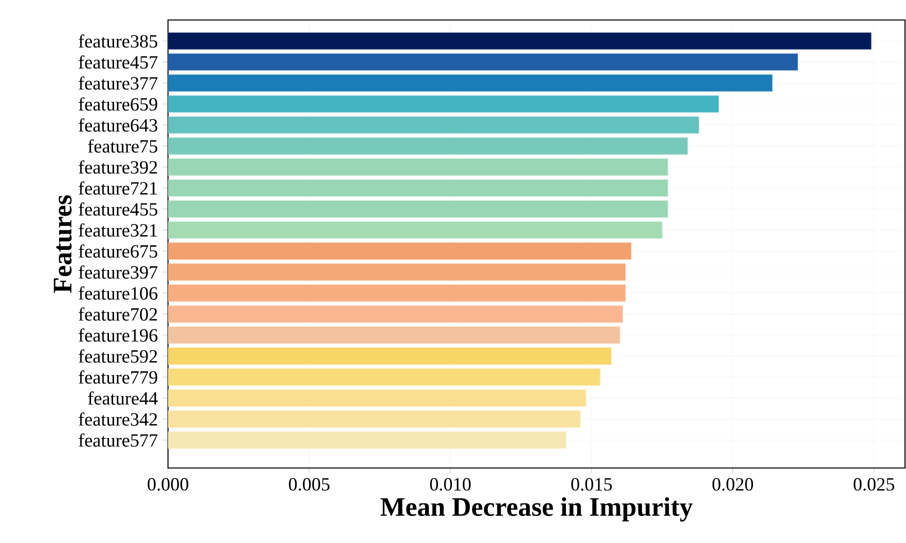 The height and width of the screenshot is (543, 906). Describe the element at coordinates (123, 398) in the screenshot. I see `y-tick-label: feature44` at that location.